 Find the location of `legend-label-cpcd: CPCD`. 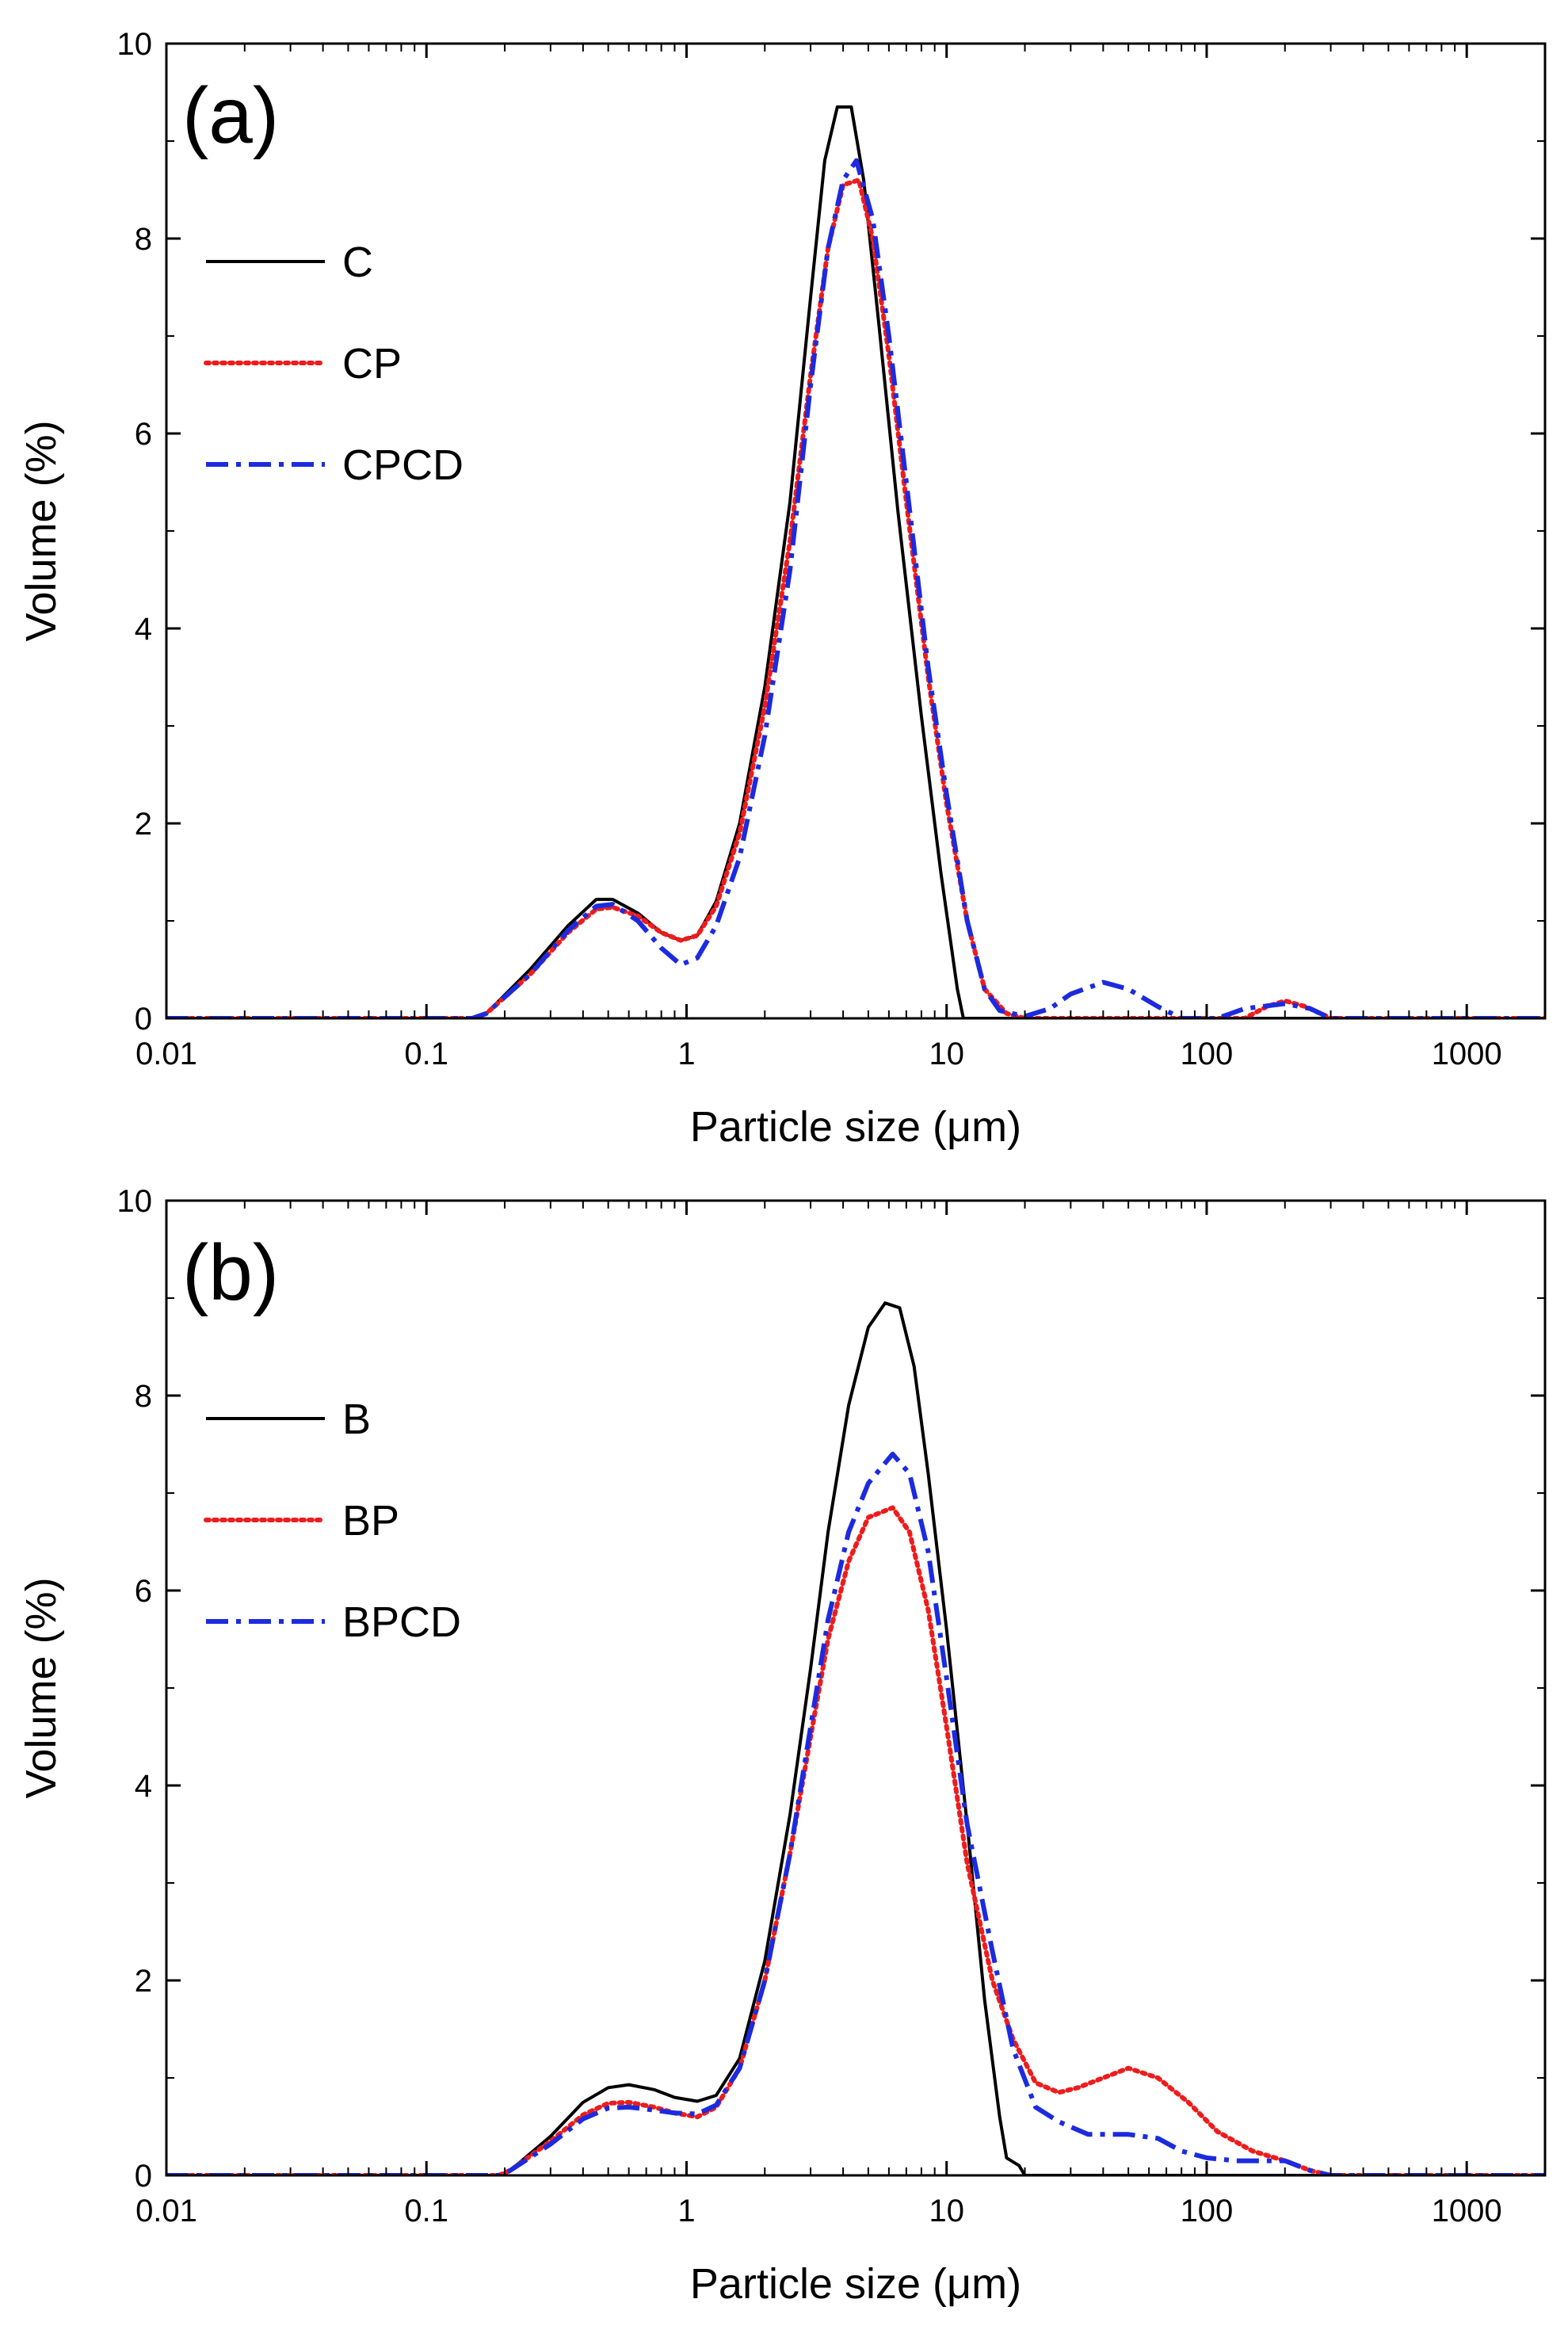

legend-label-cpcd: CPCD is located at coordinates (403, 465).